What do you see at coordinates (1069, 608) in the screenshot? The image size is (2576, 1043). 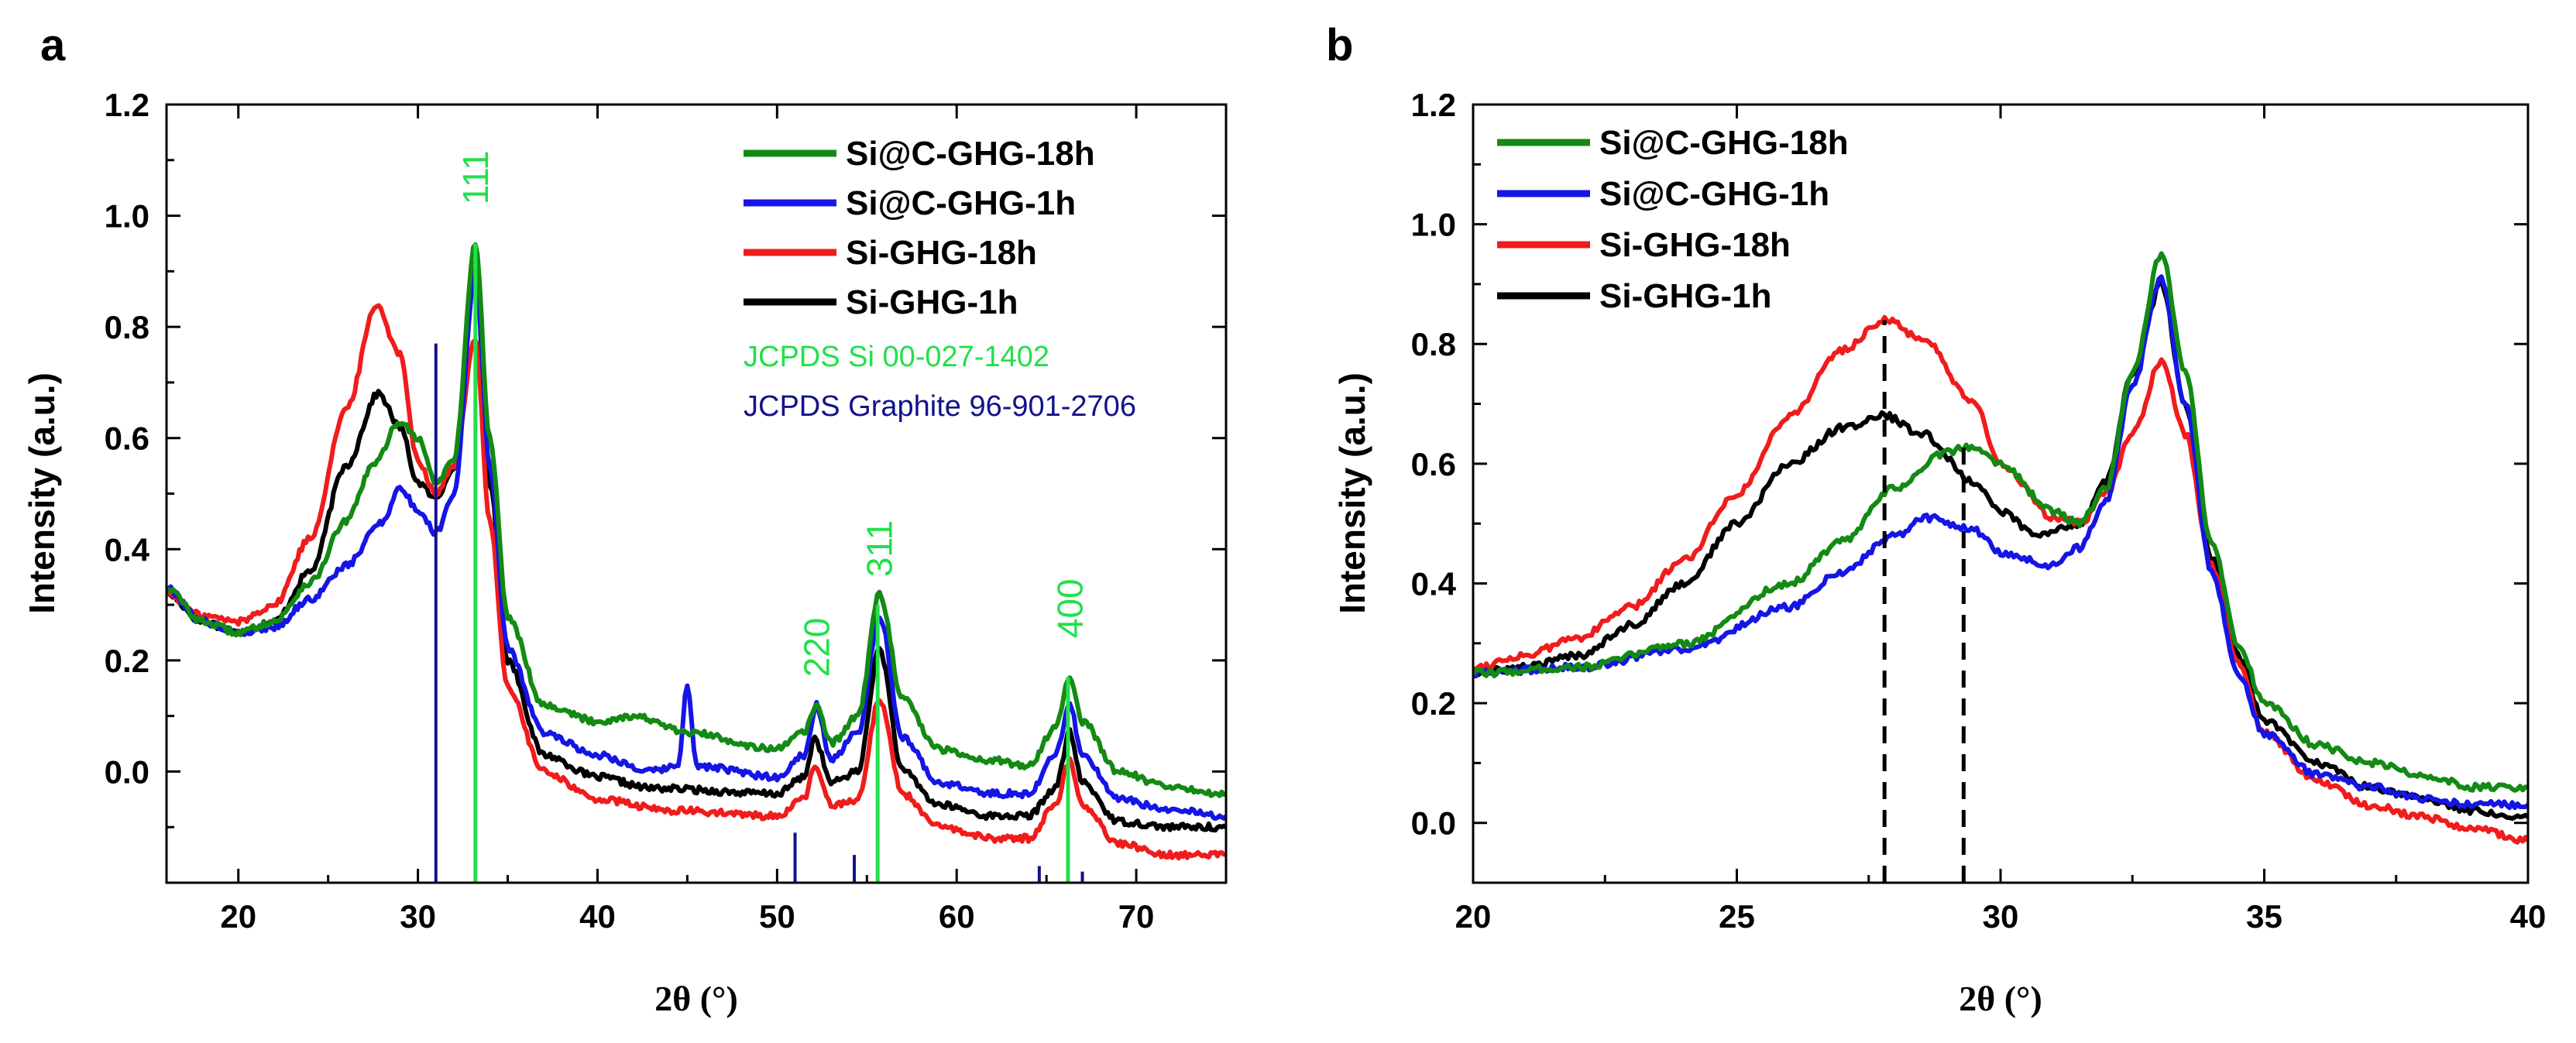 I see `hkl-label-400: 400` at bounding box center [1069, 608].